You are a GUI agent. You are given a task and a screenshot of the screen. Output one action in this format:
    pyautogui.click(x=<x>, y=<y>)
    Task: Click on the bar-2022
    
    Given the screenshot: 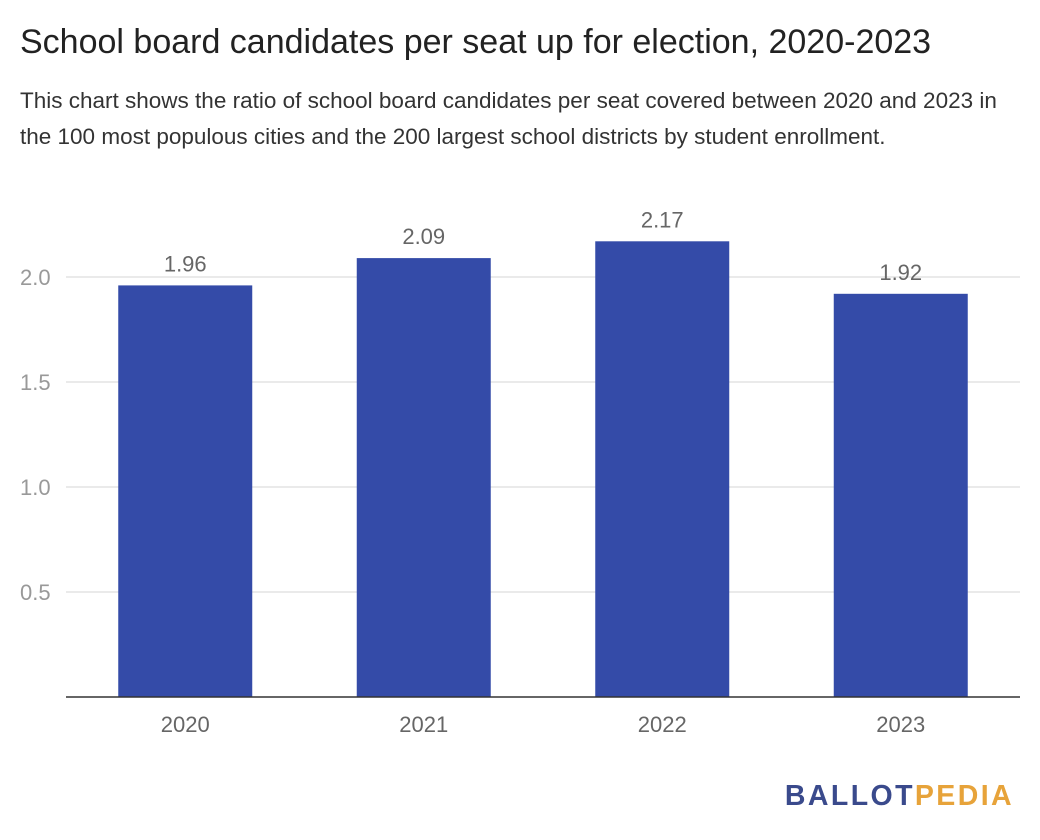 What is the action you would take?
    pyautogui.click(x=662, y=469)
    